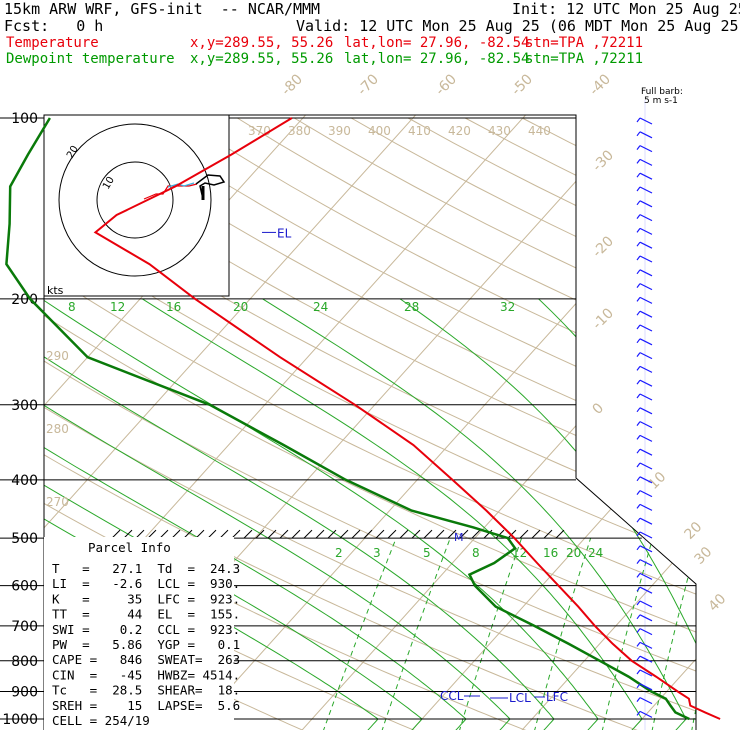  What do you see at coordinates (452, 696) in the screenshot?
I see `ccl-marker-label: CCL` at bounding box center [452, 696].